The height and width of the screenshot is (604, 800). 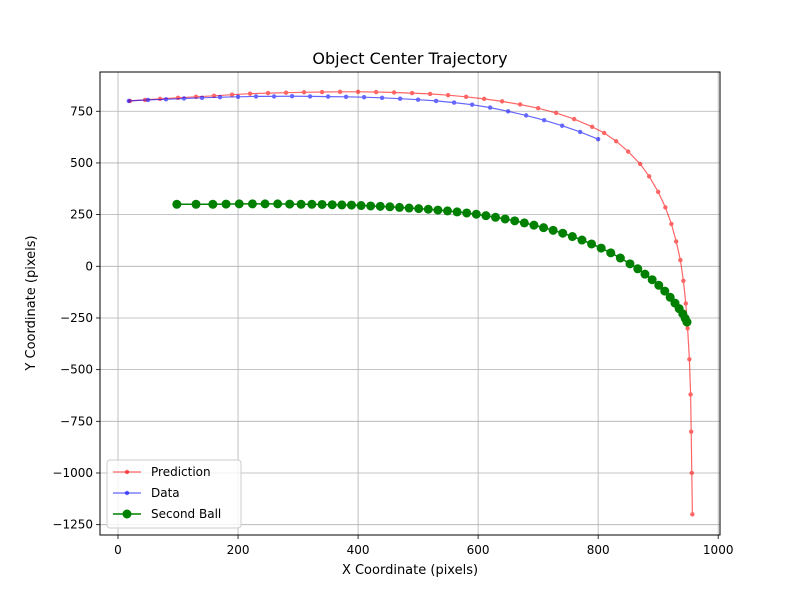 I want to click on y-tick-label: 500, so click(x=81, y=163).